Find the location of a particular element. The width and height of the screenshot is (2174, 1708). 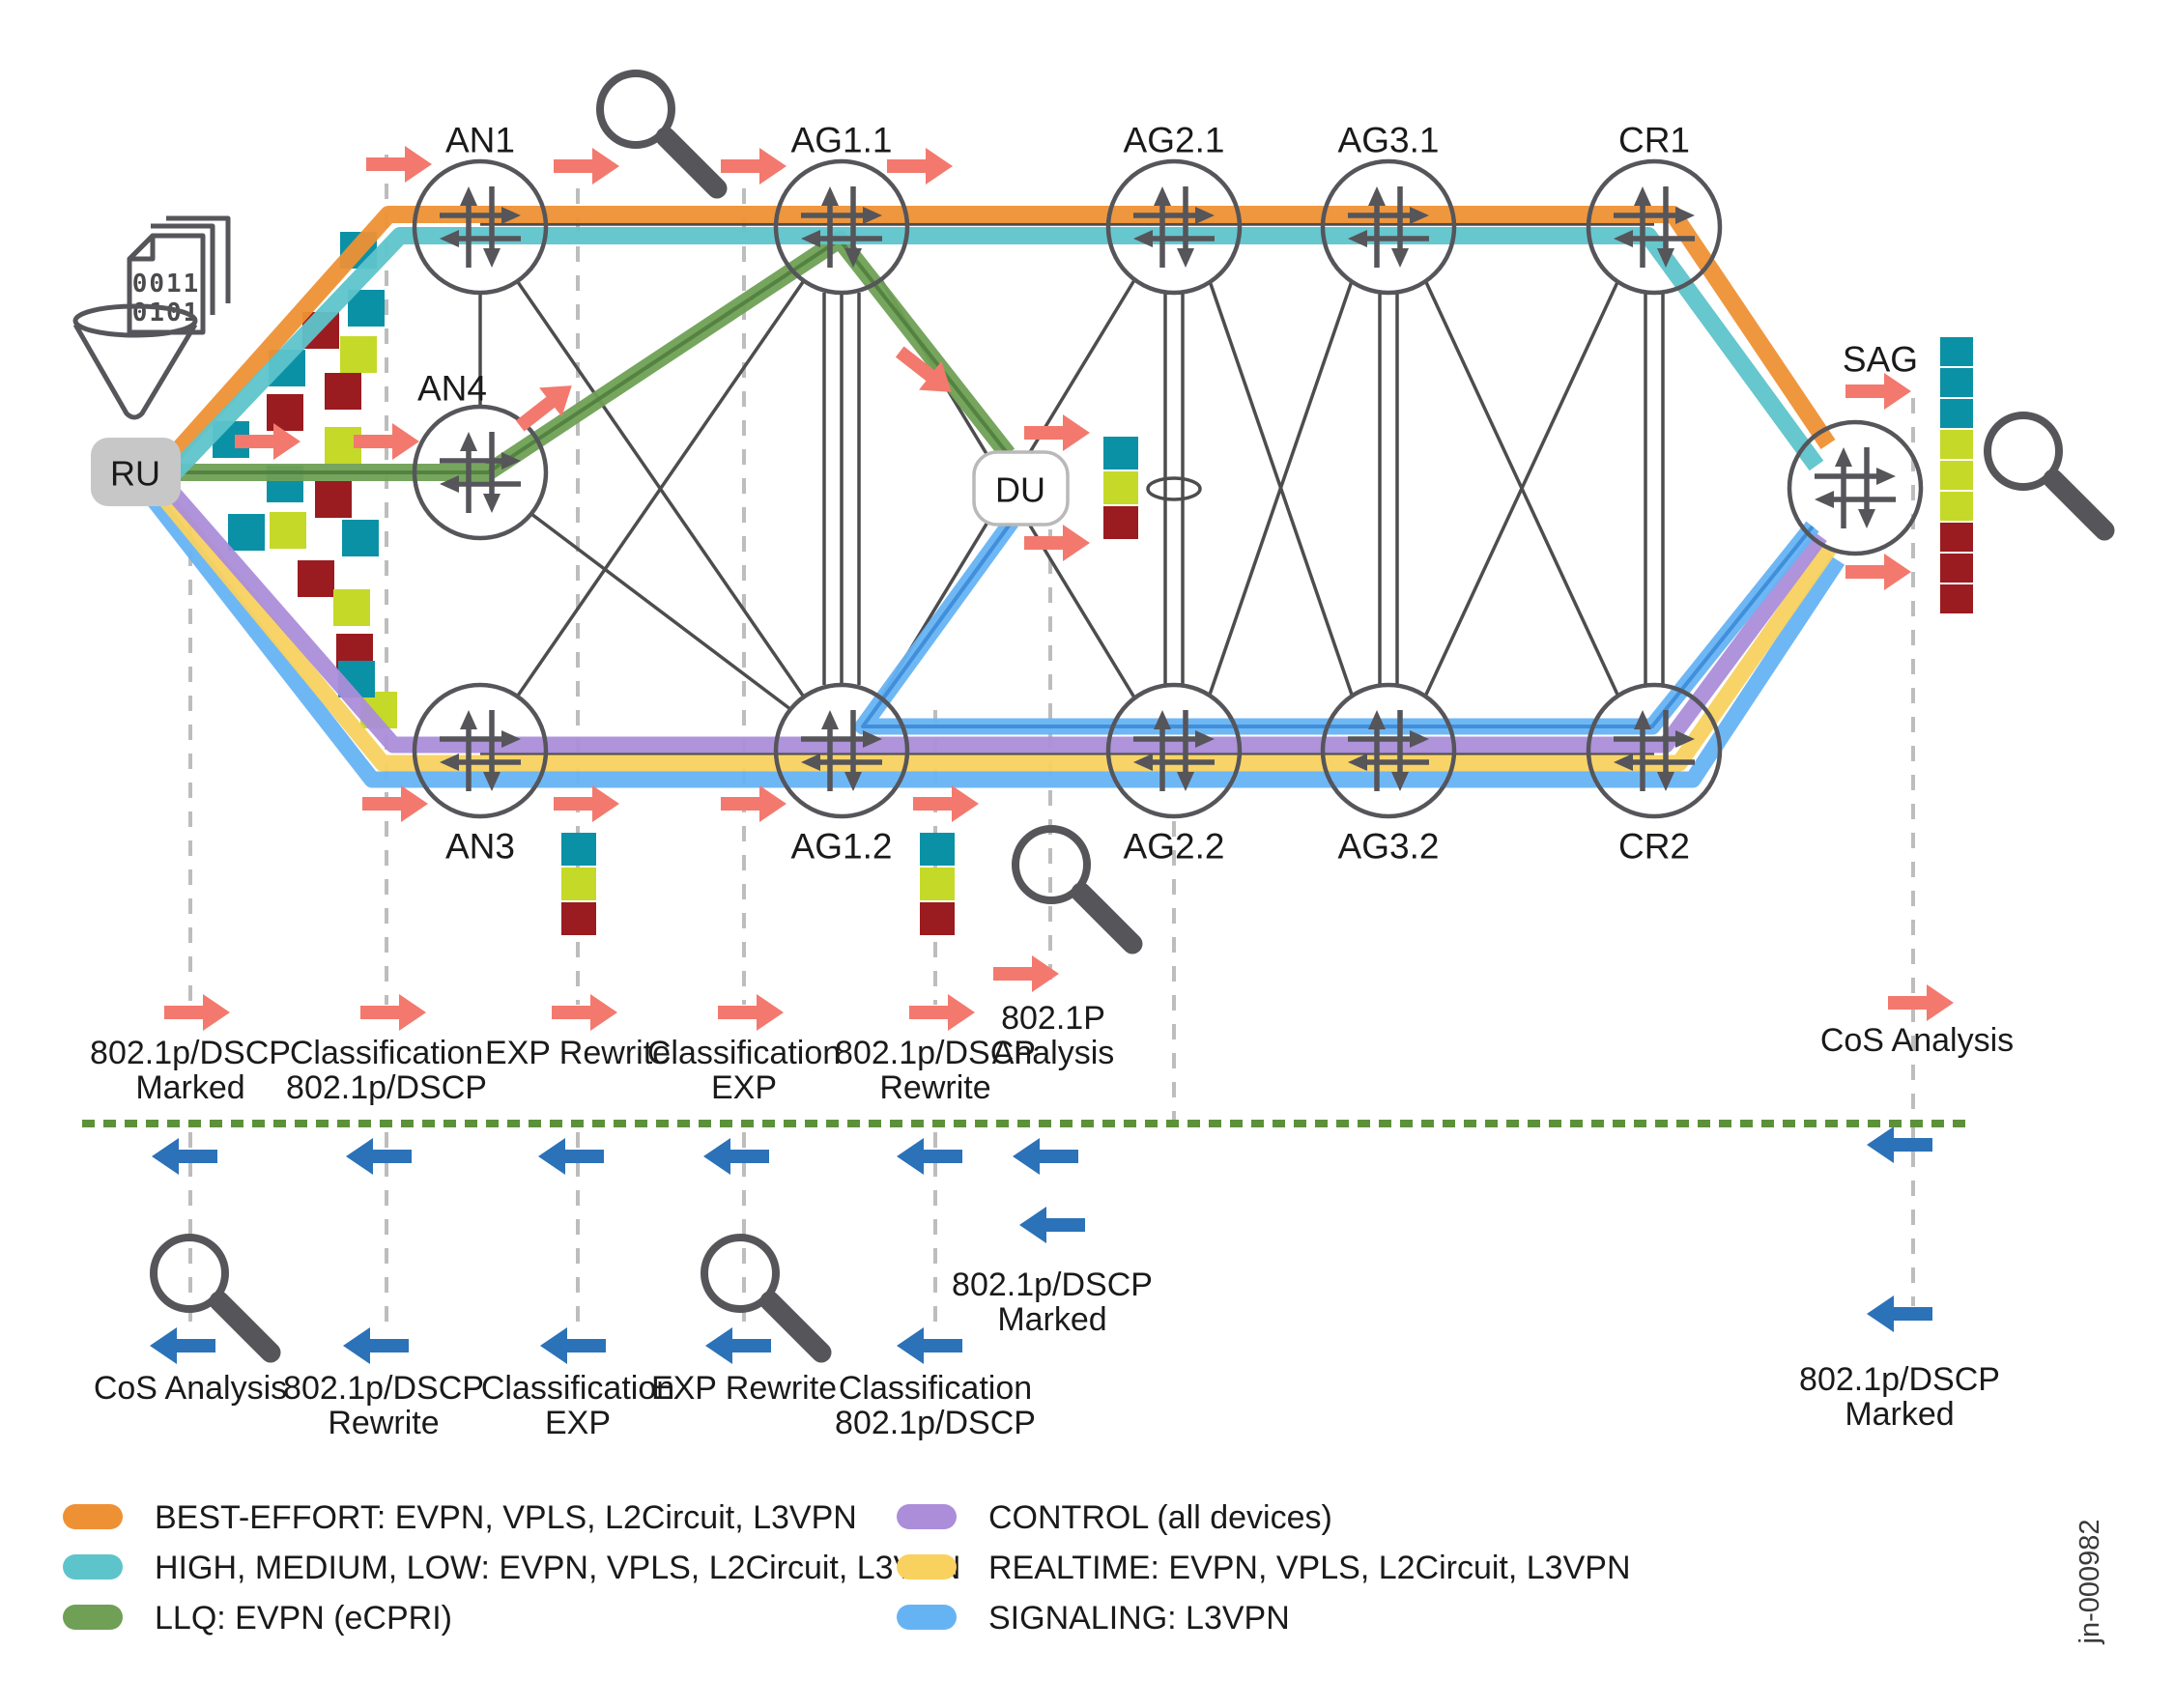

ribbon-realtime is located at coordinates (994, 628).